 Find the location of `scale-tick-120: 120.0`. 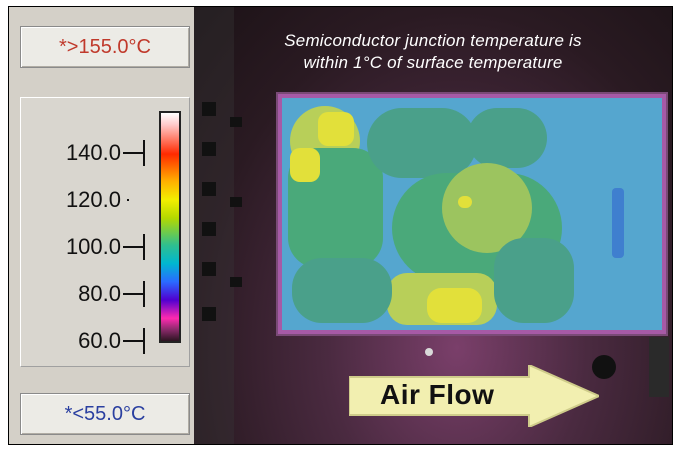

scale-tick-120: 120.0 is located at coordinates (100, 200).